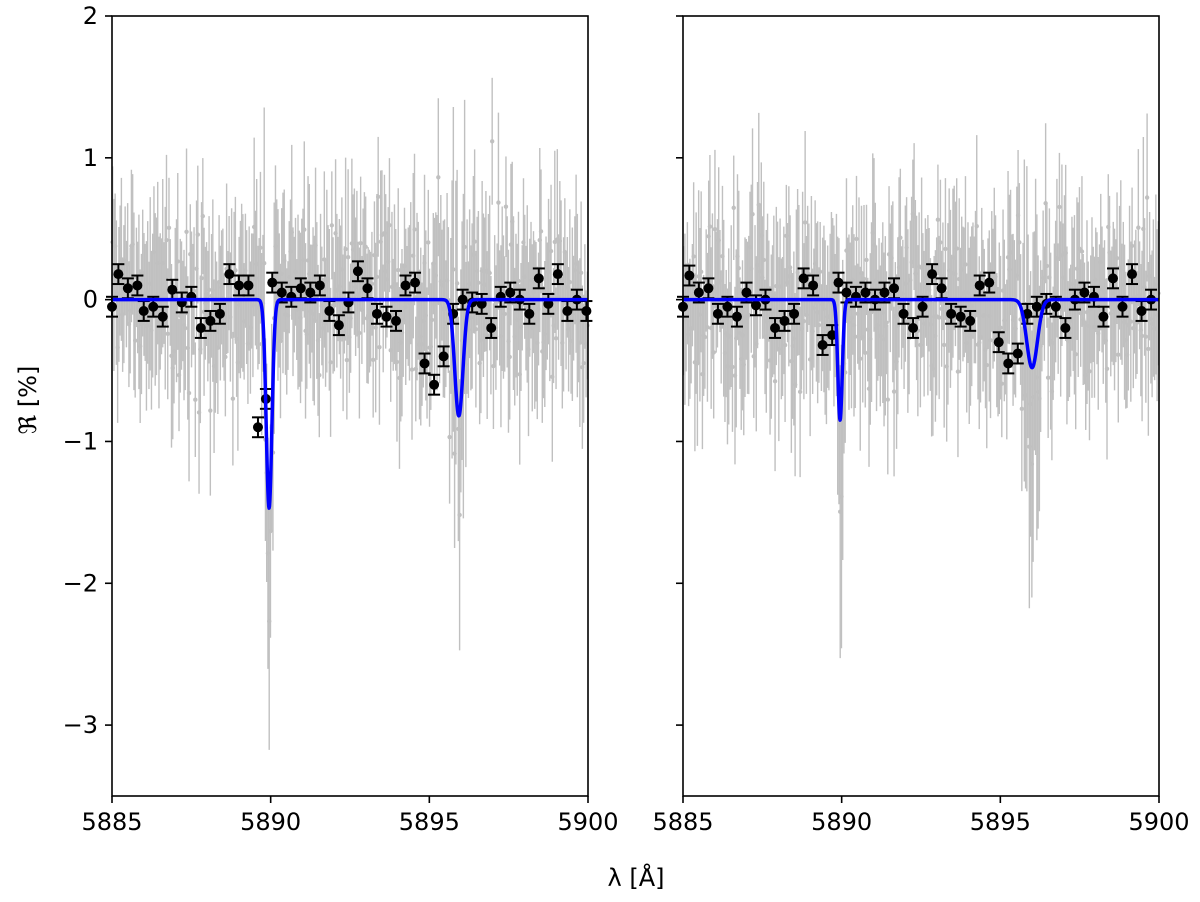 The image size is (1200, 902). What do you see at coordinates (90, 158) in the screenshot?
I see `y-tick-label: 1` at bounding box center [90, 158].